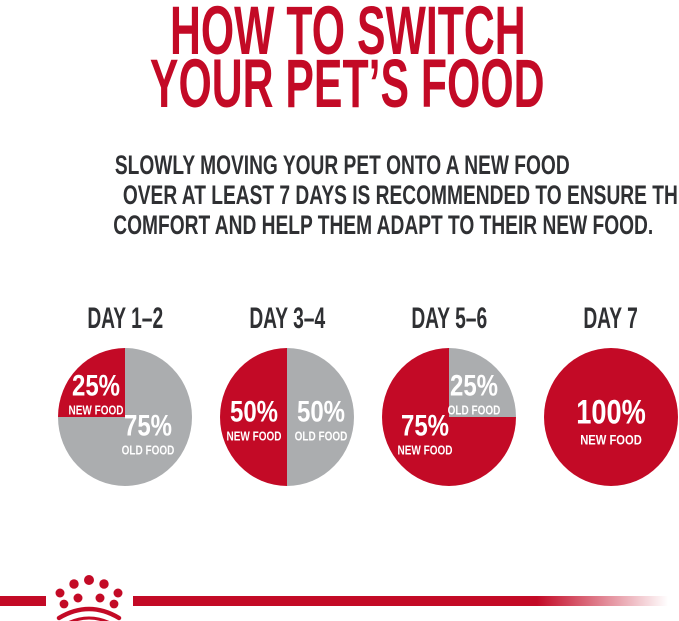 This screenshot has width=679, height=621. What do you see at coordinates (342, 165) in the screenshot?
I see `subtitle-line-1: SLOWLY MOVING YOUR PET ONTO A NEW FOOD` at bounding box center [342, 165].